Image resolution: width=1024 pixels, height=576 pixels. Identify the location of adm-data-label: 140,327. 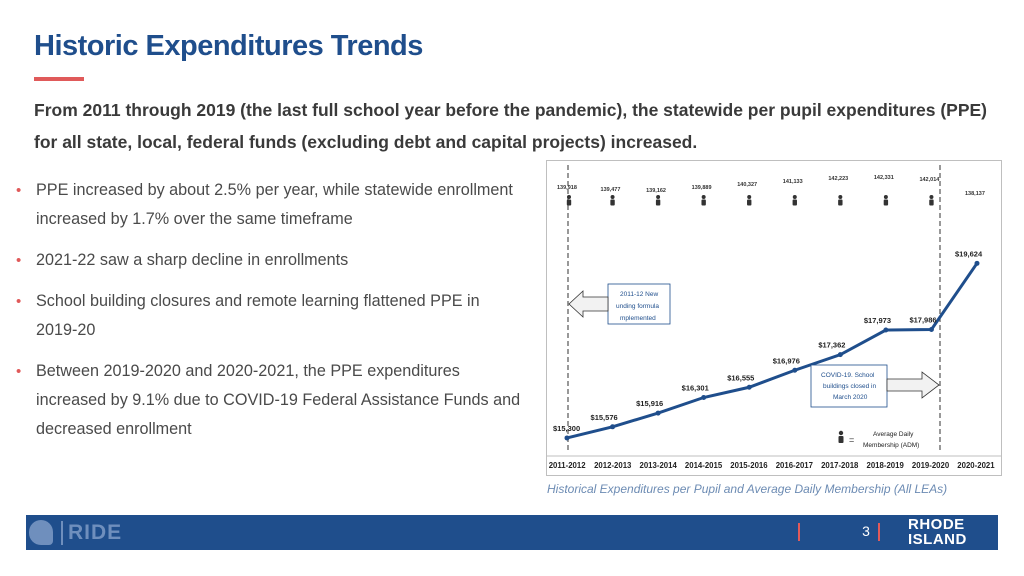
(747, 185).